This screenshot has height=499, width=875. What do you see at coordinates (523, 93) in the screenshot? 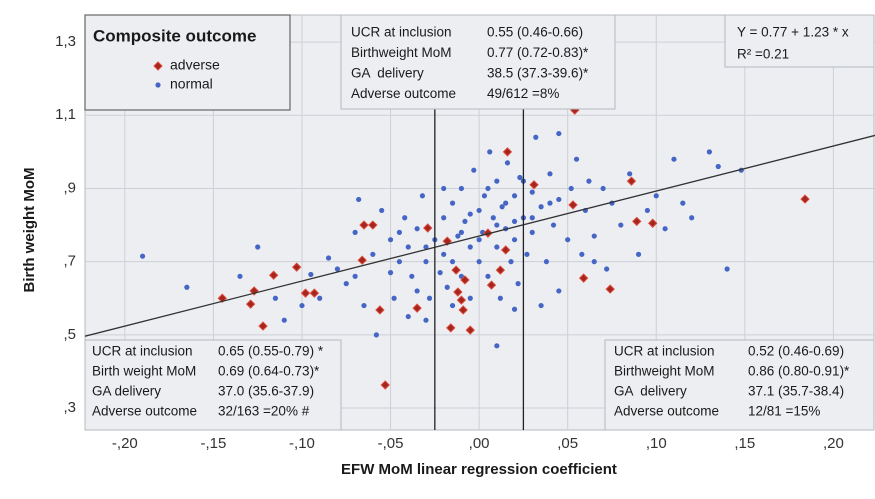
I see `annotation-text: 49/612 =8%` at bounding box center [523, 93].